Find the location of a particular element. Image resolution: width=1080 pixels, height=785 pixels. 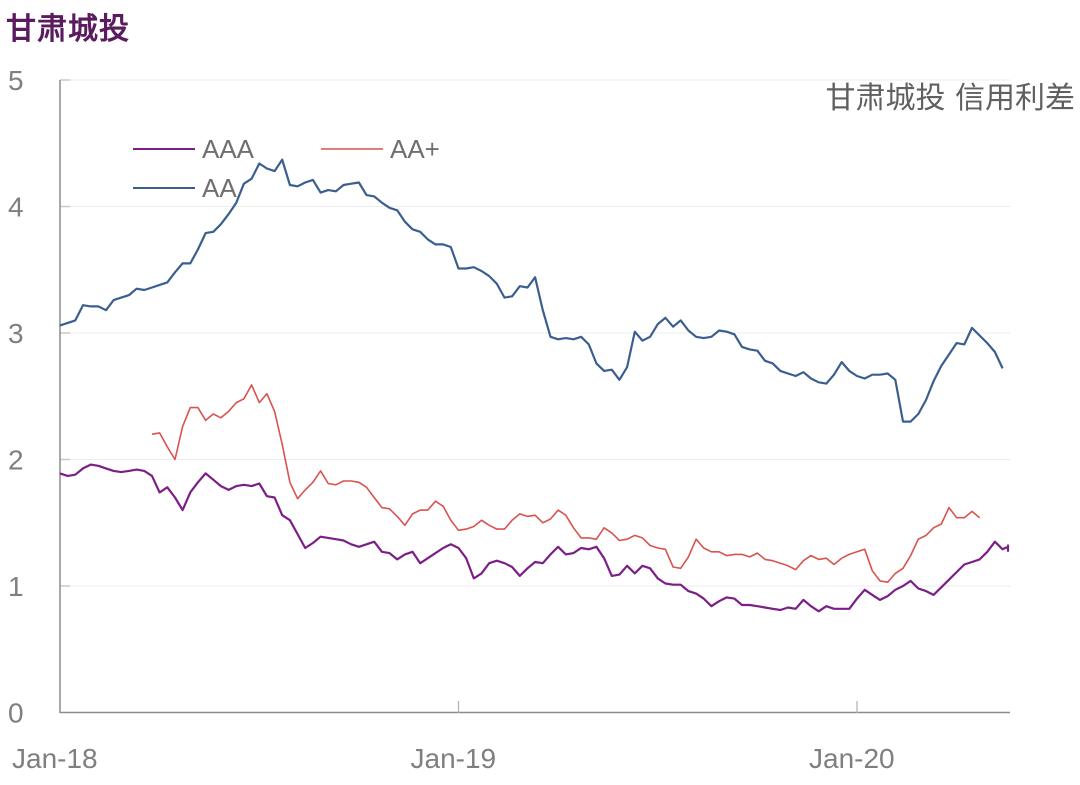

x-tick-label: Jan-19 is located at coordinates (454, 758).